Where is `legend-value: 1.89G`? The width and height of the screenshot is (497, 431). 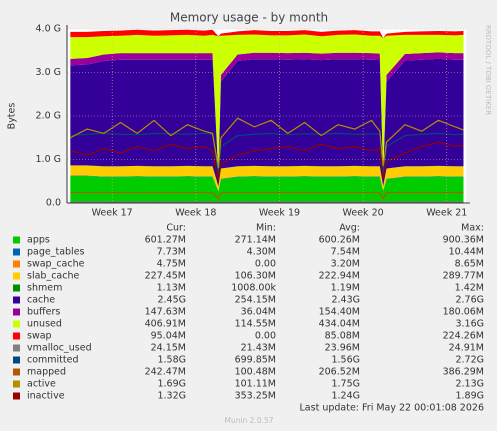 legend-value: 1.89G is located at coordinates (469, 396).